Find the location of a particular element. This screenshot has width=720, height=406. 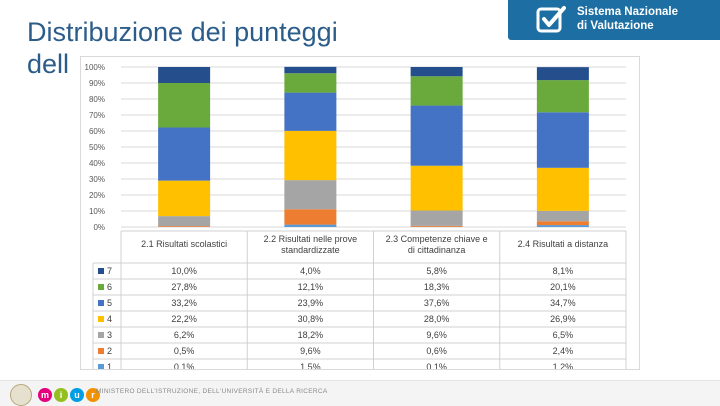

y-tick-label: 40% is located at coordinates (97, 163).